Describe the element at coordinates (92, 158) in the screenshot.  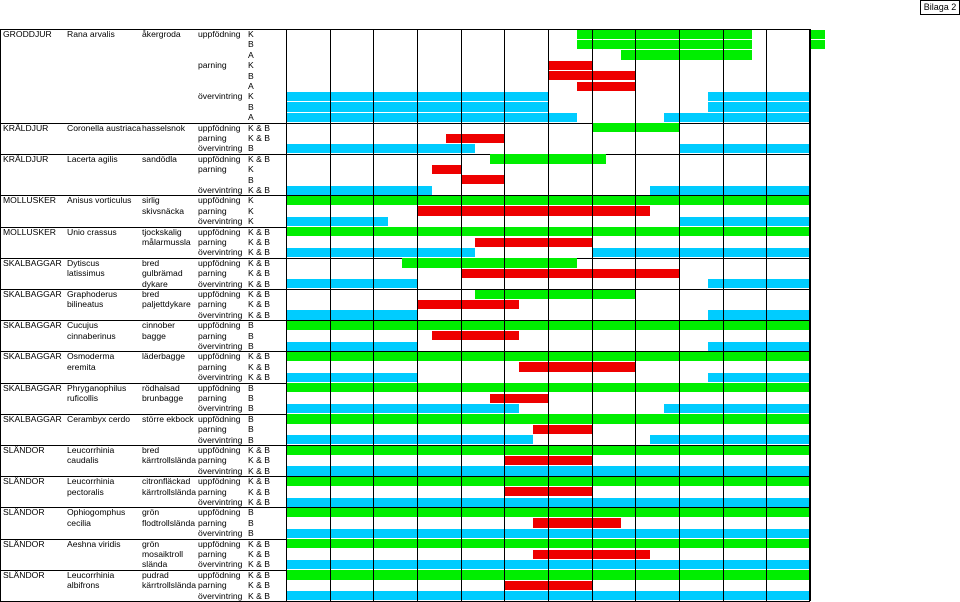
I see `latin-name: Lacerta agilis` at that location.